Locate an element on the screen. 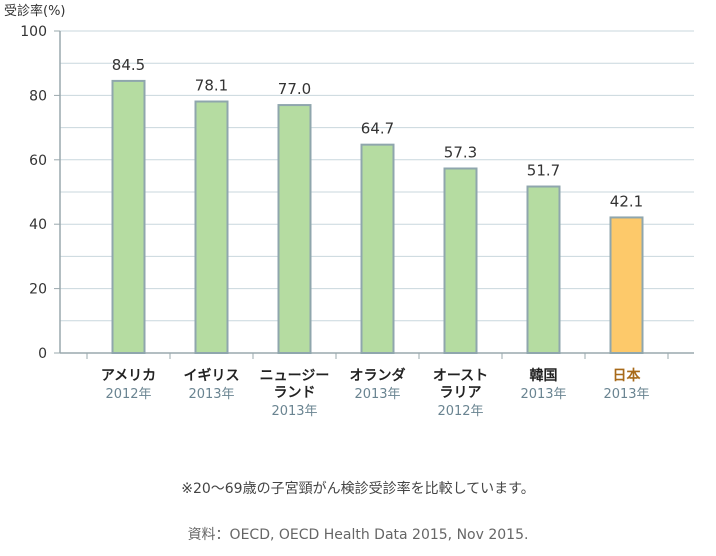 The width and height of the screenshot is (716, 556). y-tick-label: 80 is located at coordinates (38, 96).